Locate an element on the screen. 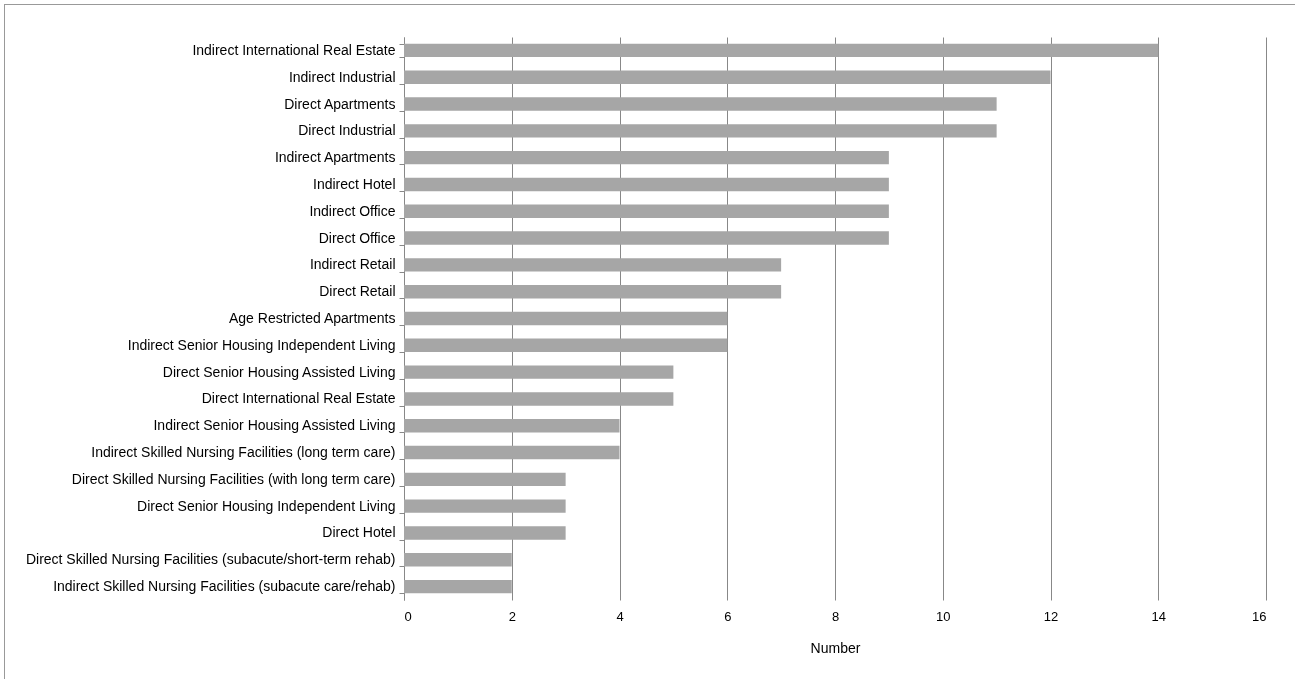  y-tick-label: Indirect International Real Estate is located at coordinates (294, 49).